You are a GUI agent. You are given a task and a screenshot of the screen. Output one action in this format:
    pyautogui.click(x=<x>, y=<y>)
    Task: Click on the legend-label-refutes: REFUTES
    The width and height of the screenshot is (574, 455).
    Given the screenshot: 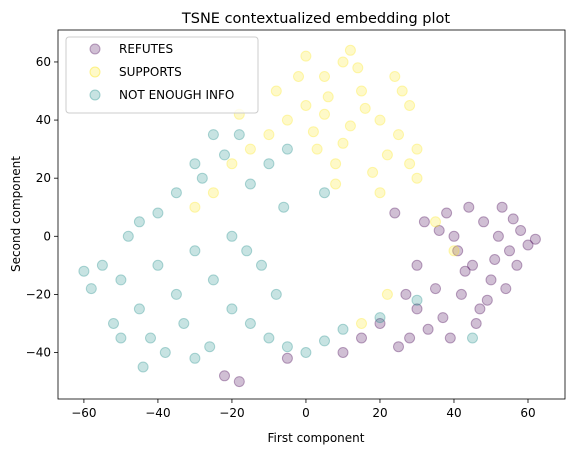 What is the action you would take?
    pyautogui.click(x=146, y=49)
    